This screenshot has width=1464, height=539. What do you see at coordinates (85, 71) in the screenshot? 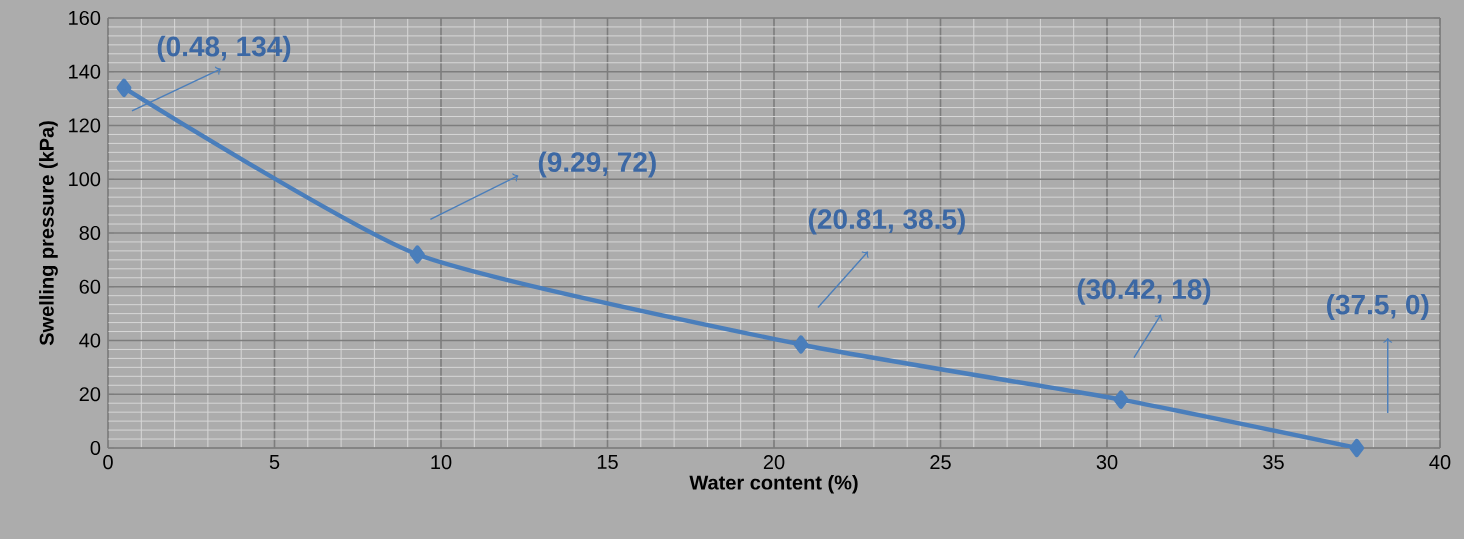
I see `y-tick-label: 140` at bounding box center [85, 71].